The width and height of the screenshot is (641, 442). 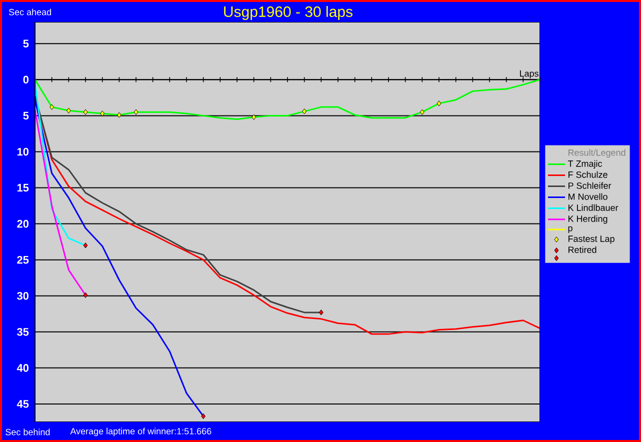 What do you see at coordinates (588, 196) in the screenshot?
I see `legend-label: M Novello` at bounding box center [588, 196].